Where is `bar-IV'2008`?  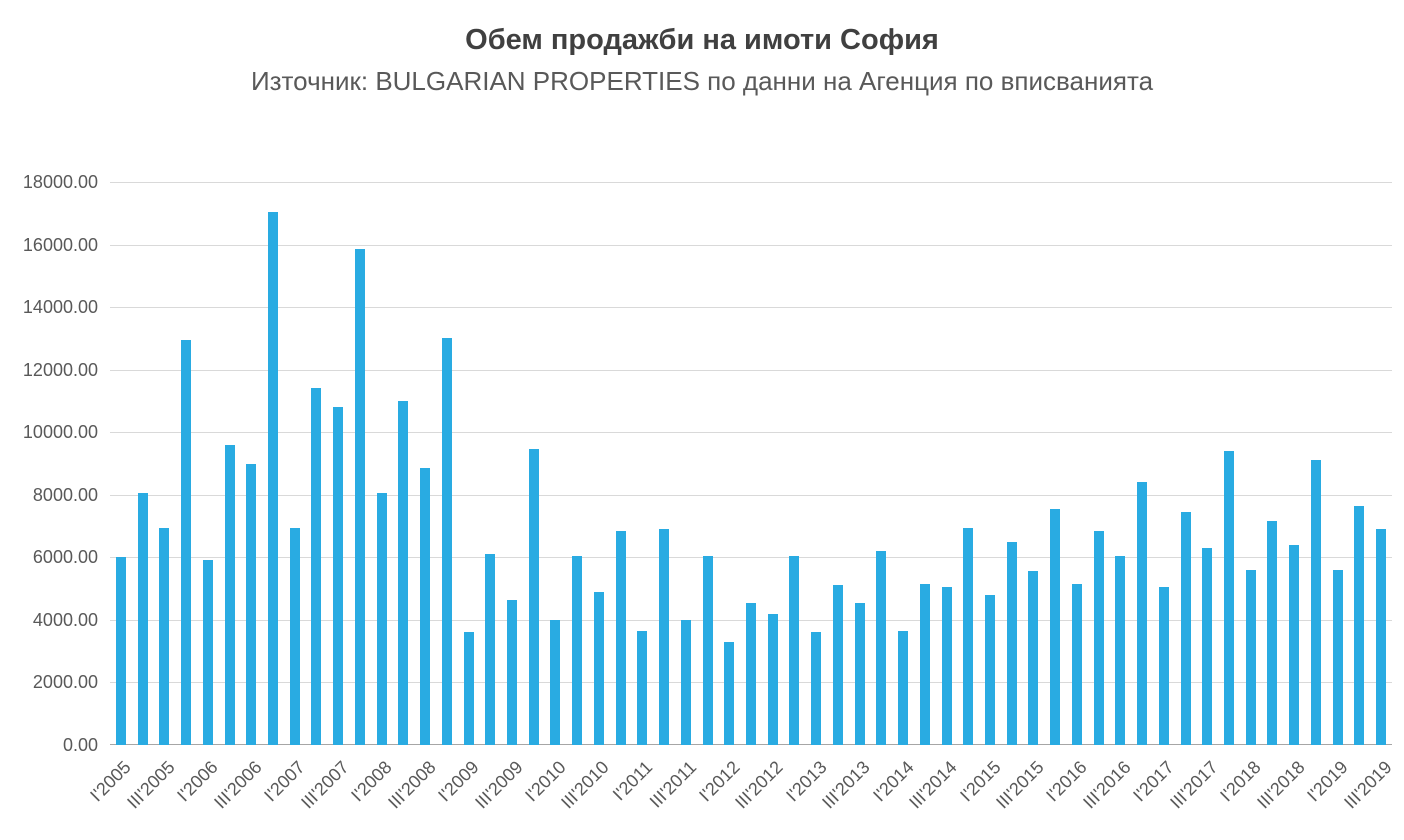
bar-IV'2008 is located at coordinates (446, 541).